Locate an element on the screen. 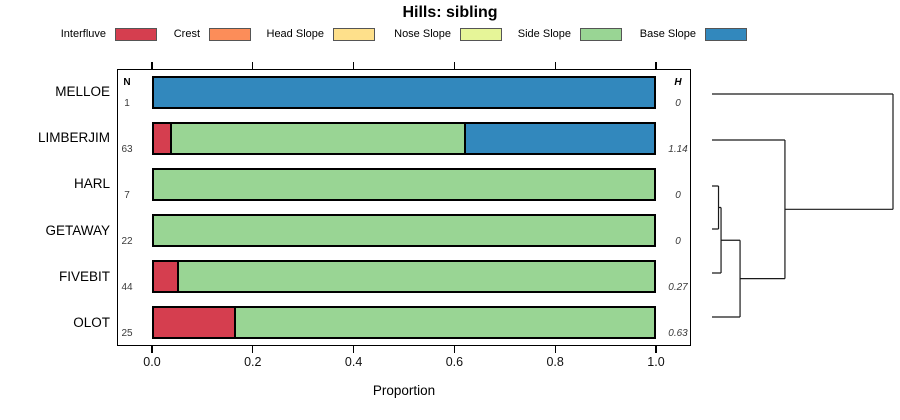  row-label-olot: OLOT is located at coordinates (91, 322).